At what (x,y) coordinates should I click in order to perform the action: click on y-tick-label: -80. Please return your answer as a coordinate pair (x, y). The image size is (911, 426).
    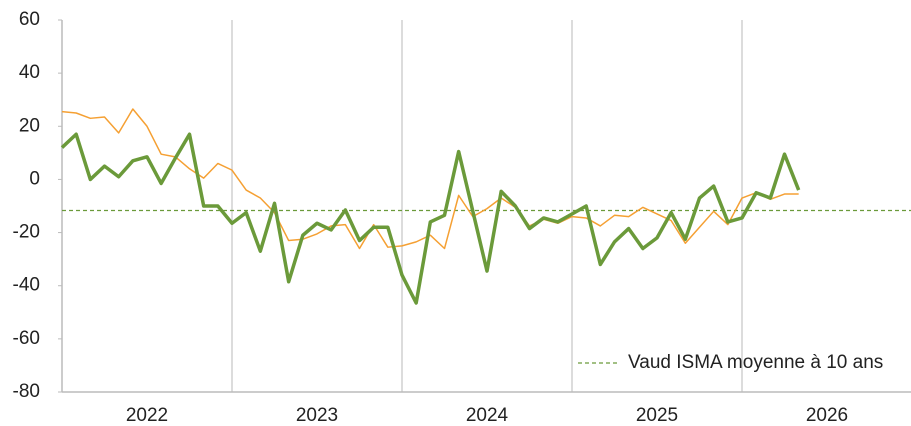
    Looking at the image, I should click on (26, 391).